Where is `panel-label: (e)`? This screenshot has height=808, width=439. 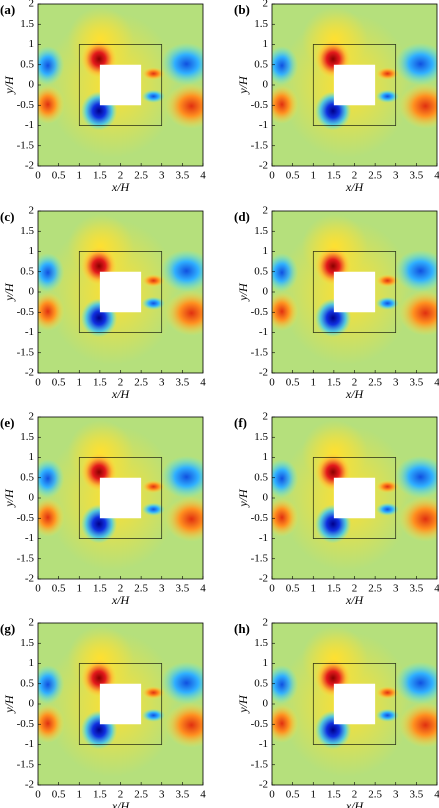
panel-label: (e) is located at coordinates (7, 422).